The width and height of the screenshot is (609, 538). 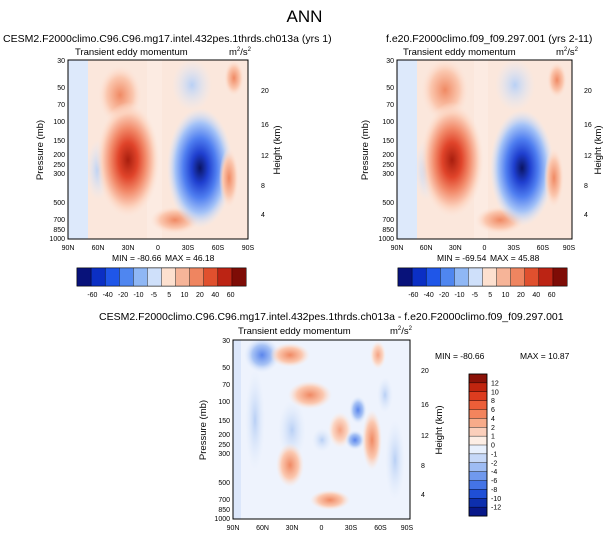 I want to click on x-tick: 60N, so click(x=262, y=528).